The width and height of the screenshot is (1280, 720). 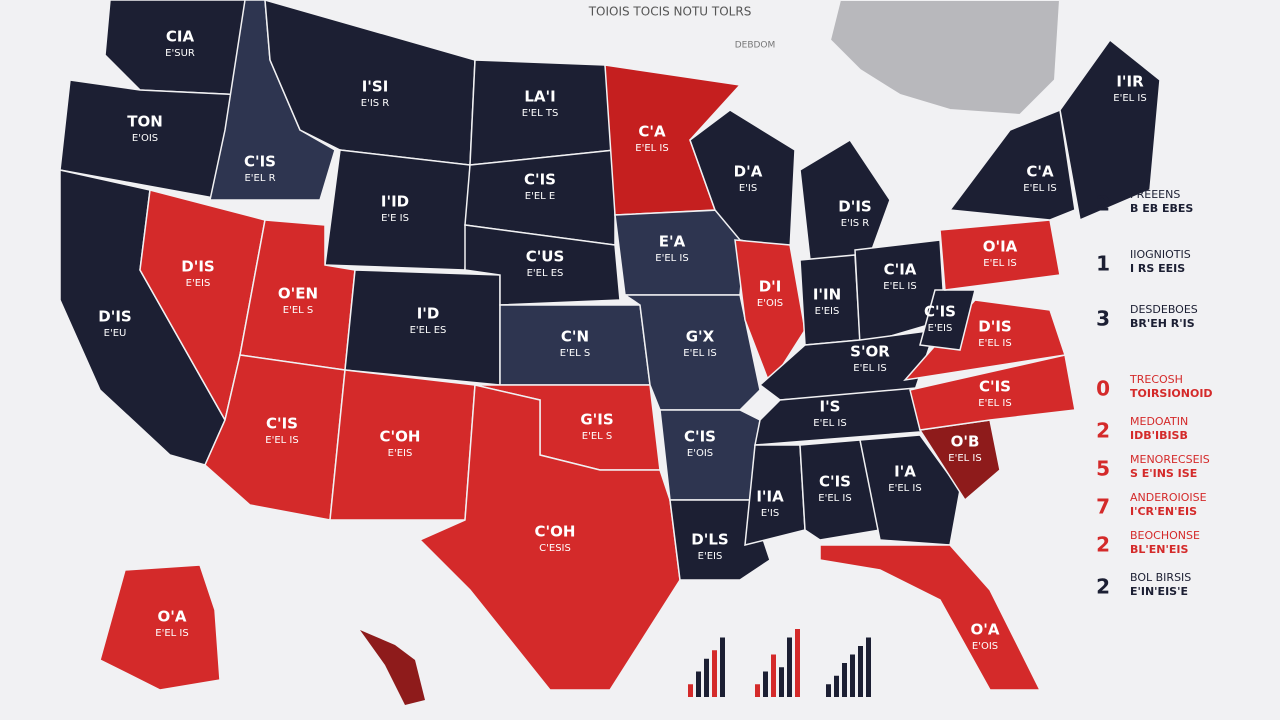 I want to click on state-label: I'SI, so click(x=375, y=87).